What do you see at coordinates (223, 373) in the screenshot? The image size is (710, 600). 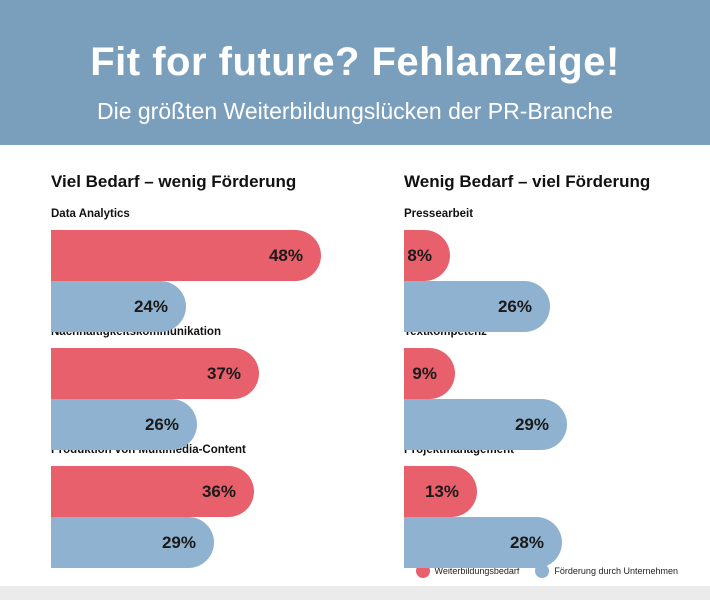 I see `data-label: 37%` at bounding box center [223, 373].